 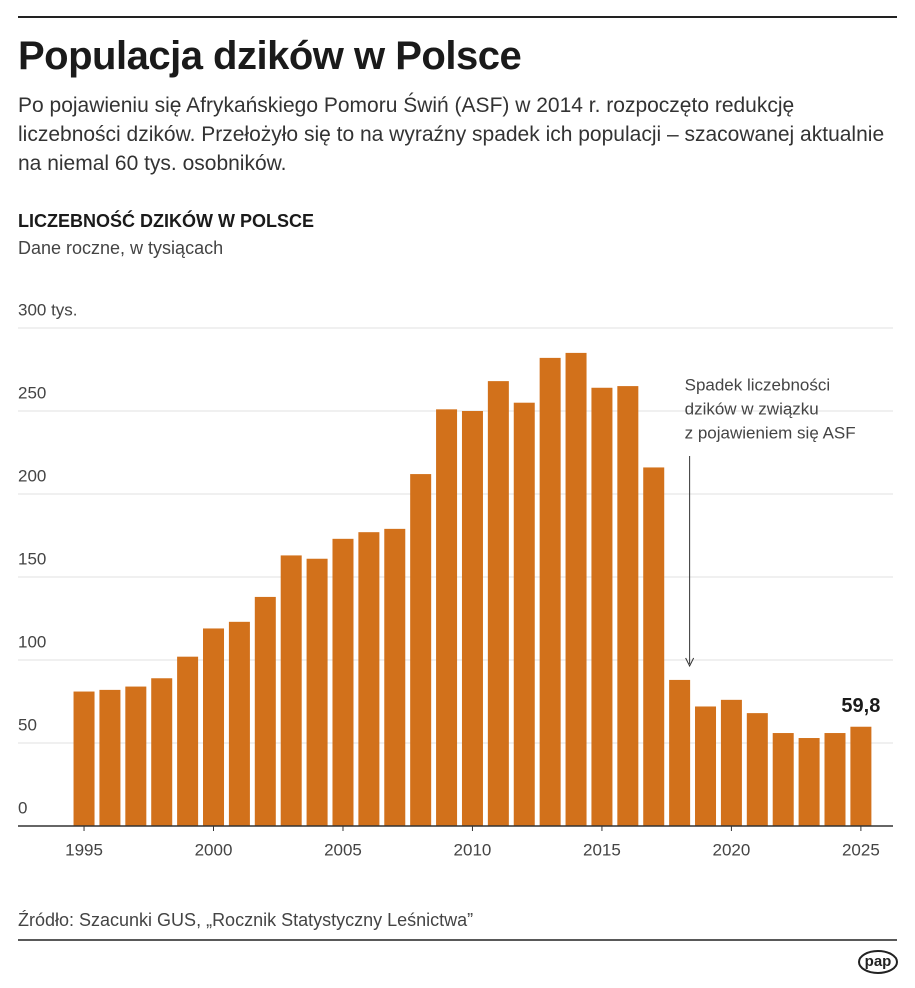 I want to click on y-tick-label: 300 tys., so click(x=48, y=309).